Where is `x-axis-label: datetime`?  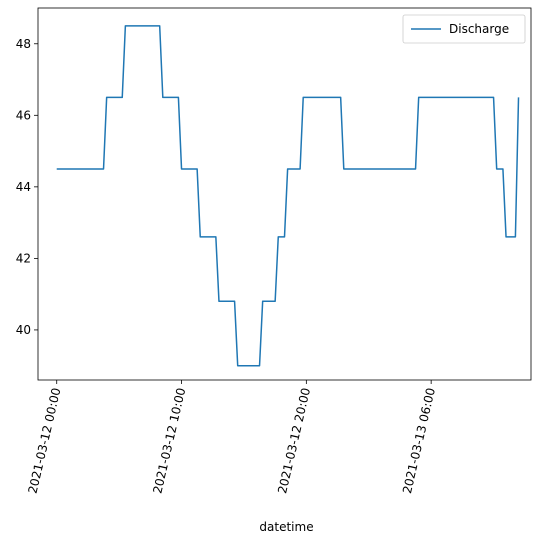 x-axis-label: datetime is located at coordinates (286, 527).